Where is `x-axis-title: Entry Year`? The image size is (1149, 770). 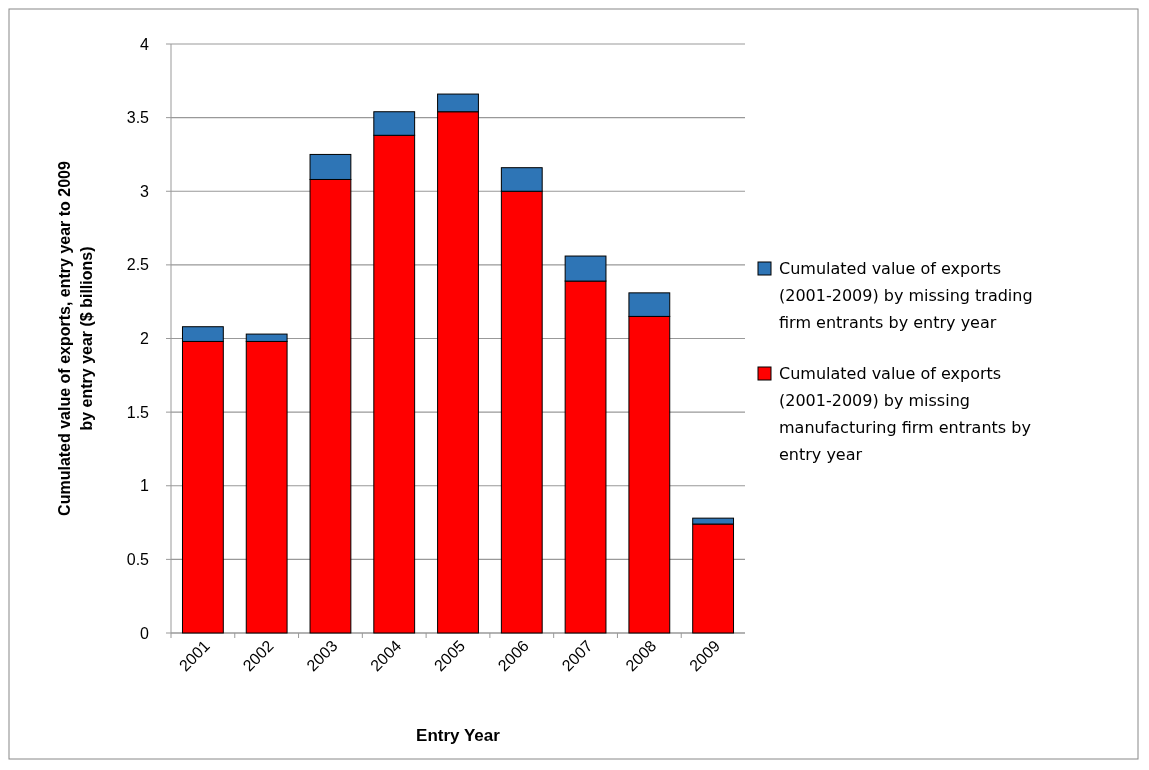 x-axis-title: Entry Year is located at coordinates (458, 735).